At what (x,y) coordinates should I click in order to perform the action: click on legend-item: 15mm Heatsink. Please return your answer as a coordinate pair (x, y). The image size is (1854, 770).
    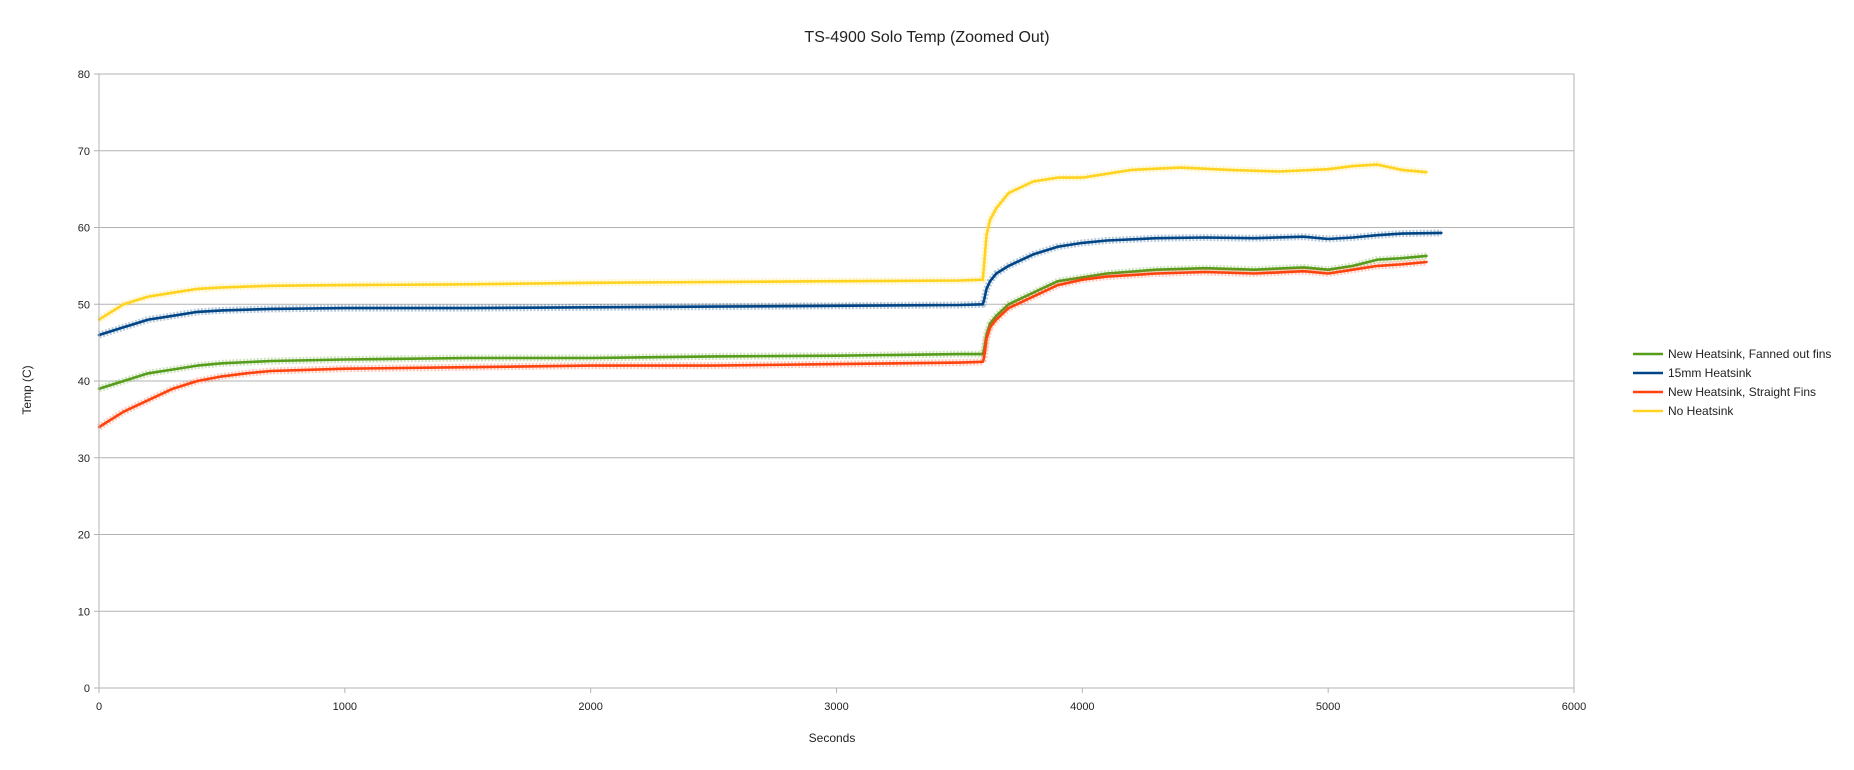
    Looking at the image, I should click on (1692, 373).